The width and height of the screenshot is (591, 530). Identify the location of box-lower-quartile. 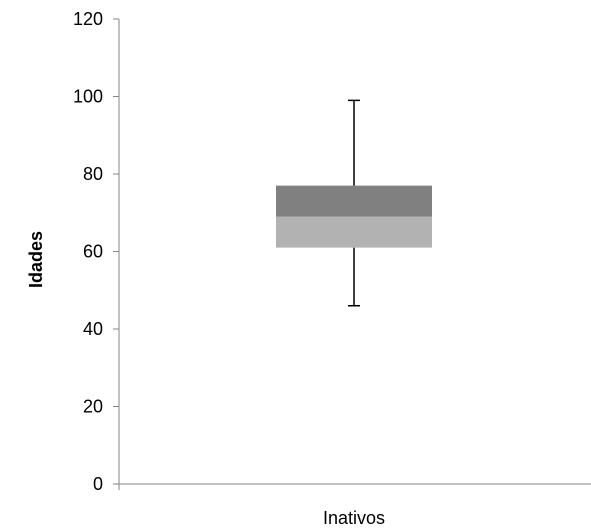
(354, 232).